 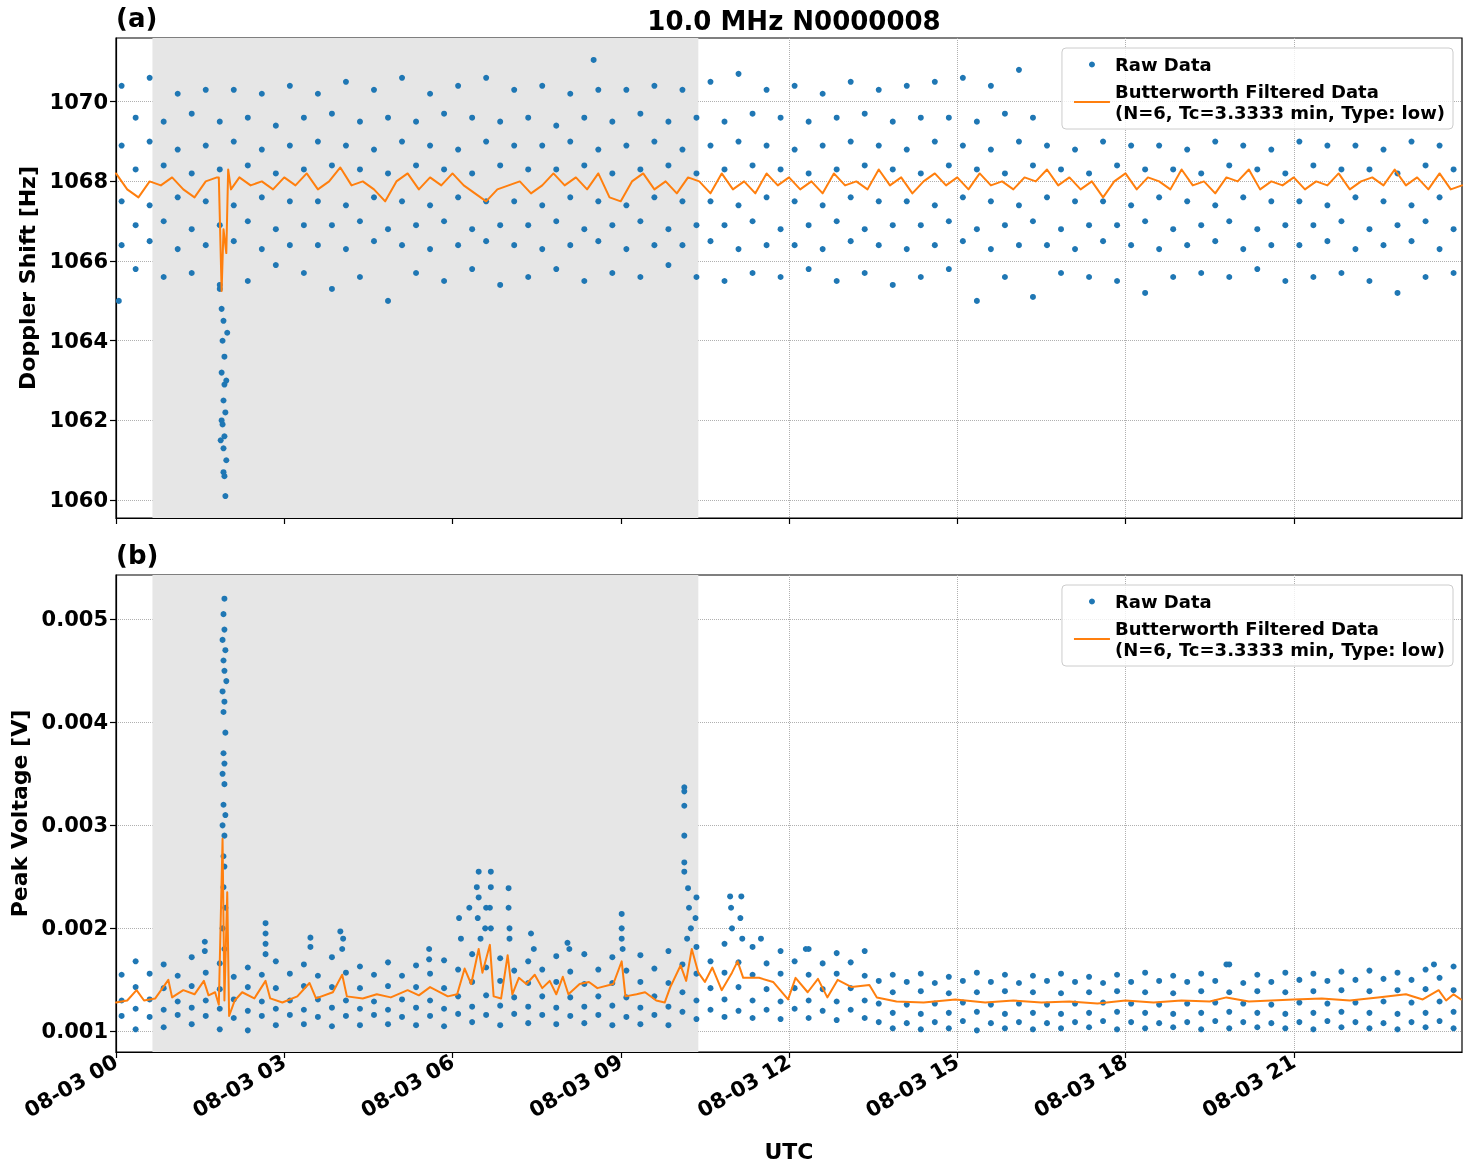 I want to click on chart-title: 10.0 MHz N0000008, so click(x=794, y=21).